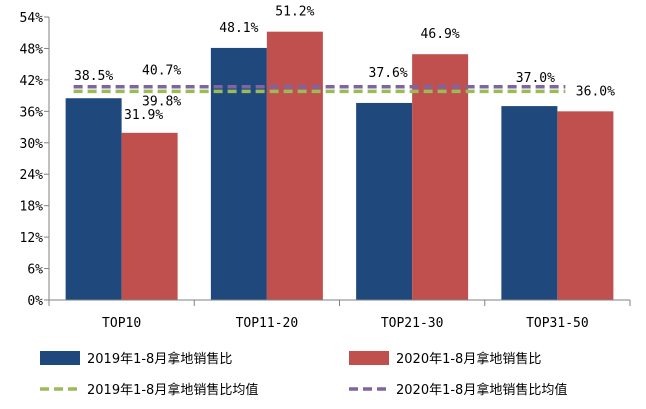 This screenshot has height=409, width=646. I want to click on y-tick-label: 48%, so click(32, 49).